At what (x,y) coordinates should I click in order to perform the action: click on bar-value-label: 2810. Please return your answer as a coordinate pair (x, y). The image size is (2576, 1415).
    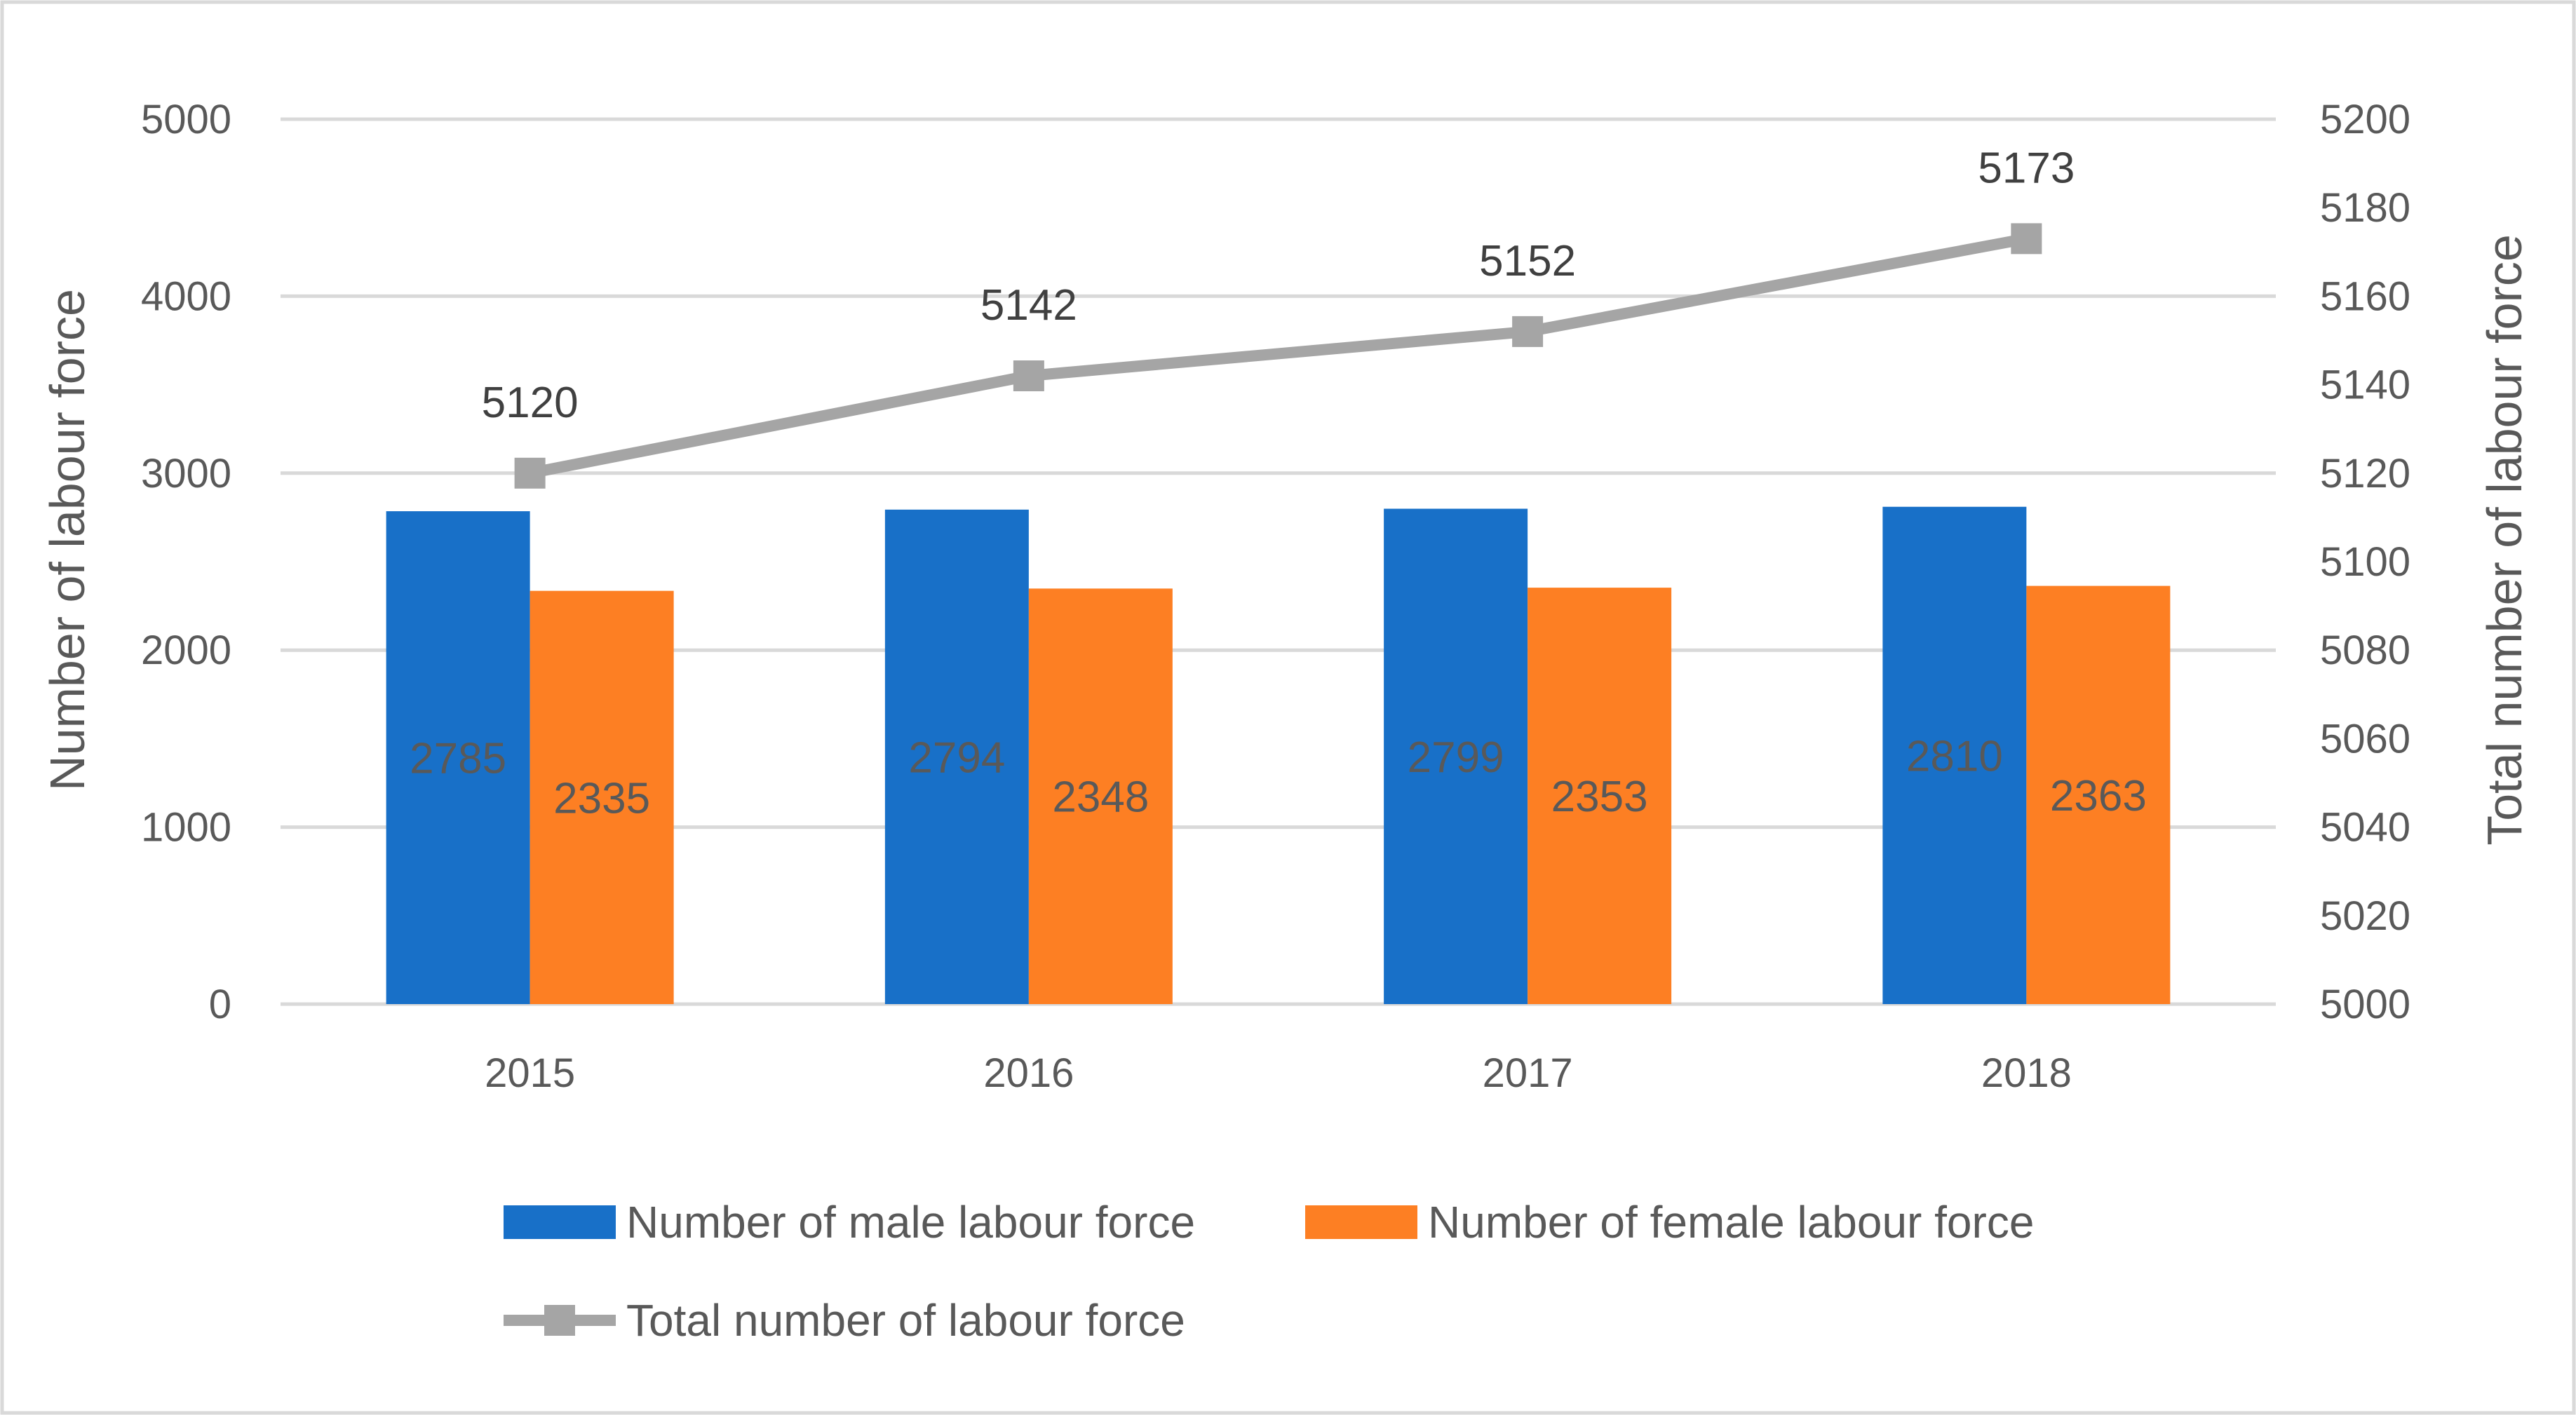
    Looking at the image, I should click on (1954, 756).